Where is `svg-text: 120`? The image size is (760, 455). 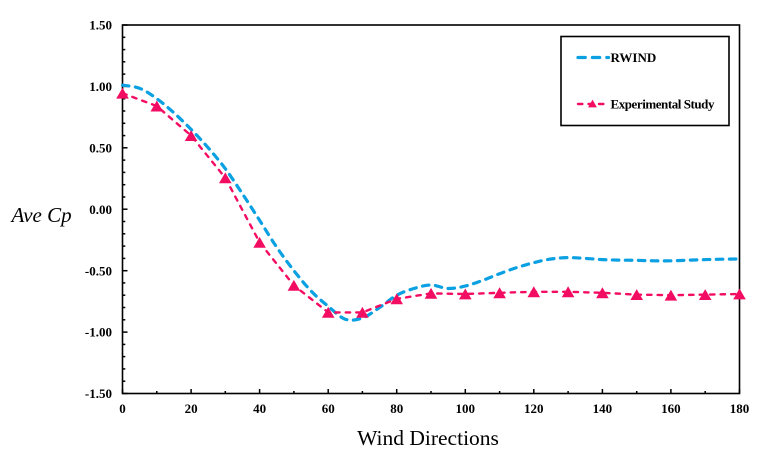
svg-text: 120 is located at coordinates (534, 408).